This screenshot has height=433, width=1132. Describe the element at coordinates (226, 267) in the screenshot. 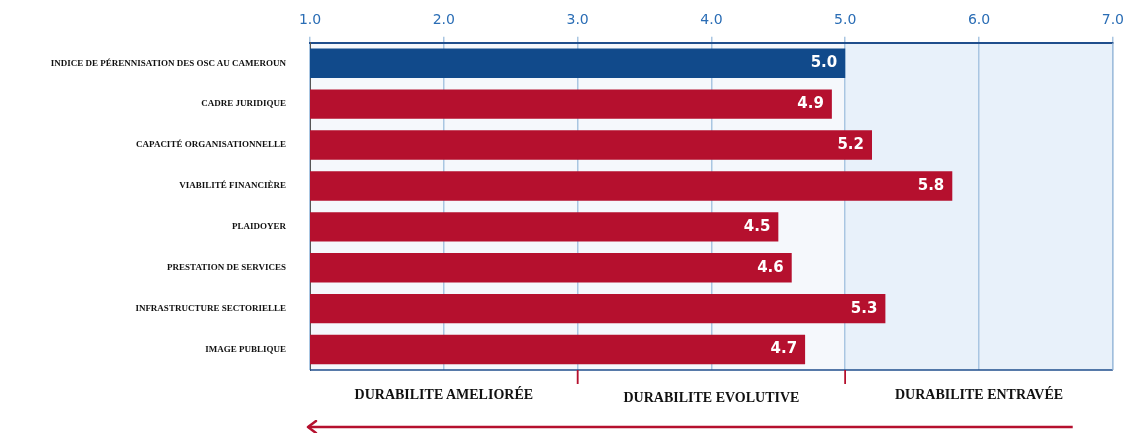

I see `y-tick-label: PRESTATION DE SERVICES` at that location.